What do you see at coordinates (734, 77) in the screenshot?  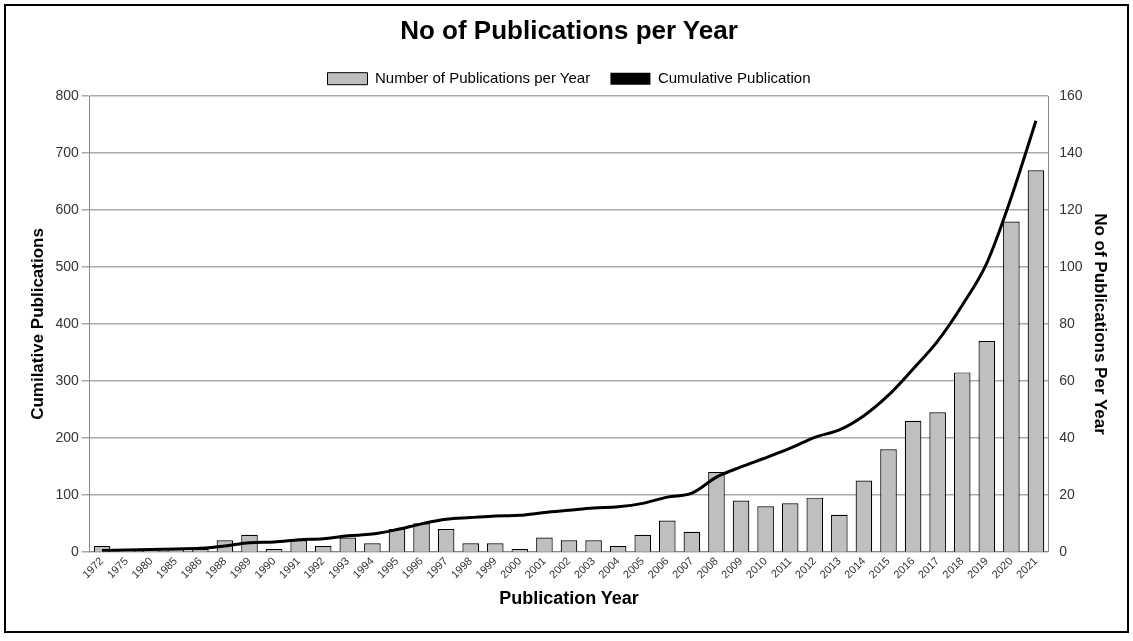 I see `legend-label: Cumulative Publication` at bounding box center [734, 77].